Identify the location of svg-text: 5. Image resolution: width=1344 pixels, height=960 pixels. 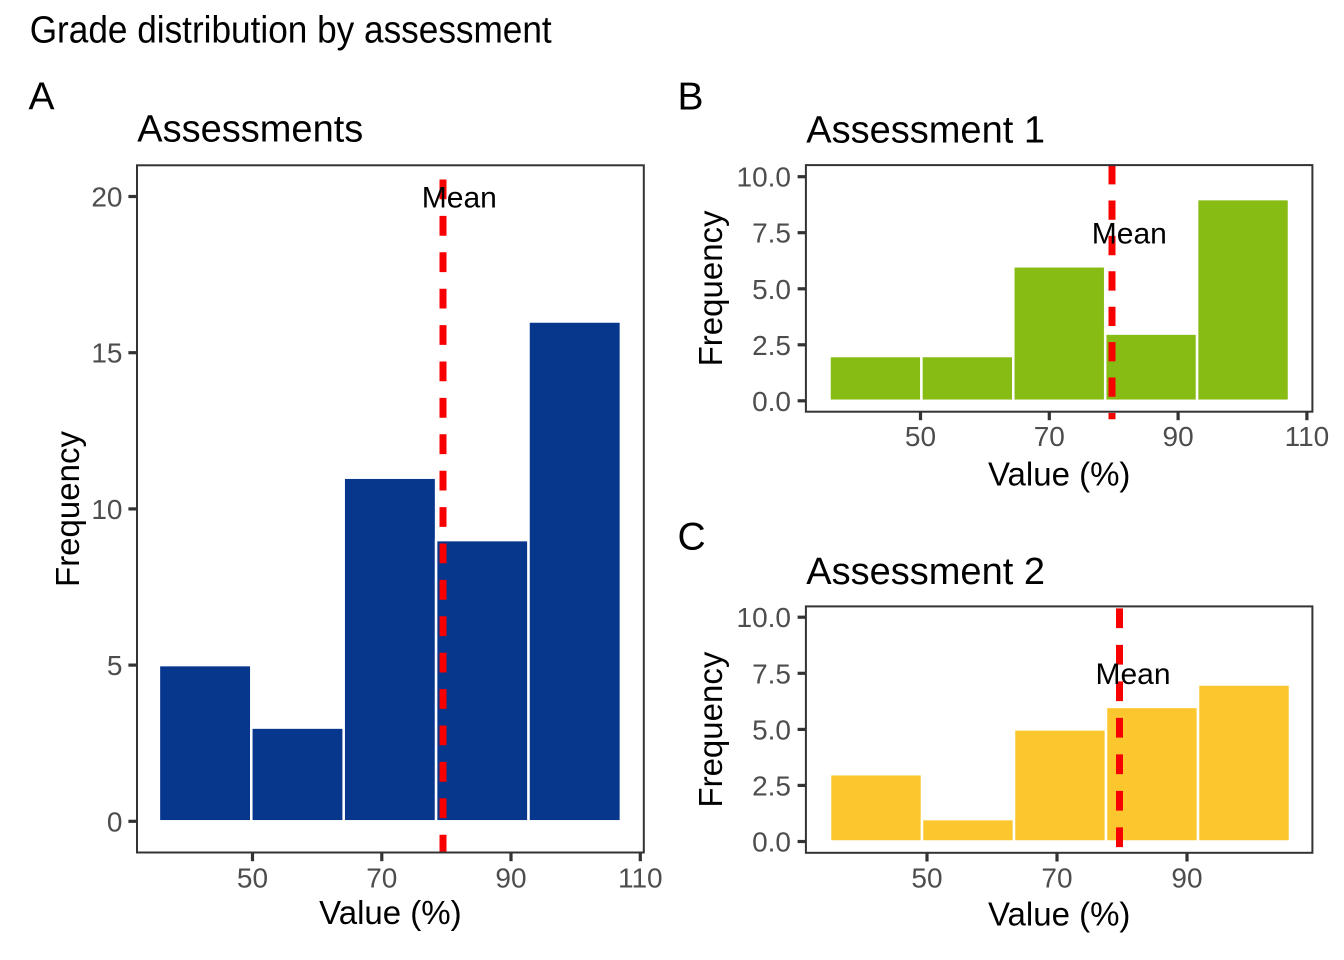
(115, 665).